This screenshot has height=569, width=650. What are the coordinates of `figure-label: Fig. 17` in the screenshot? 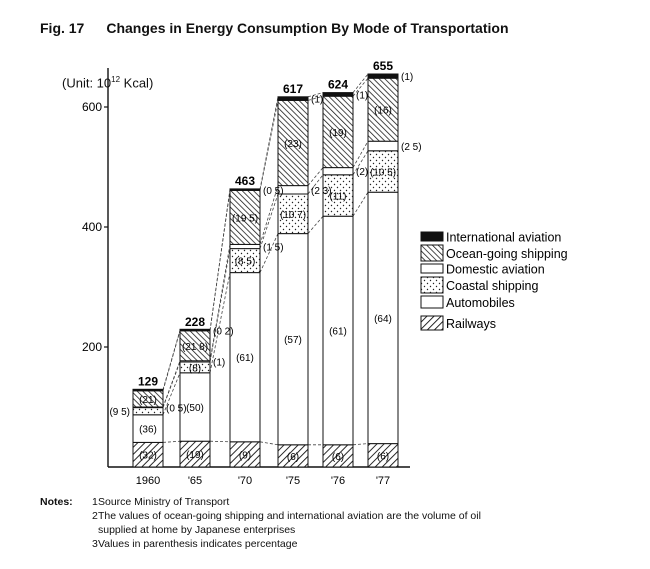 It's located at (62, 28).